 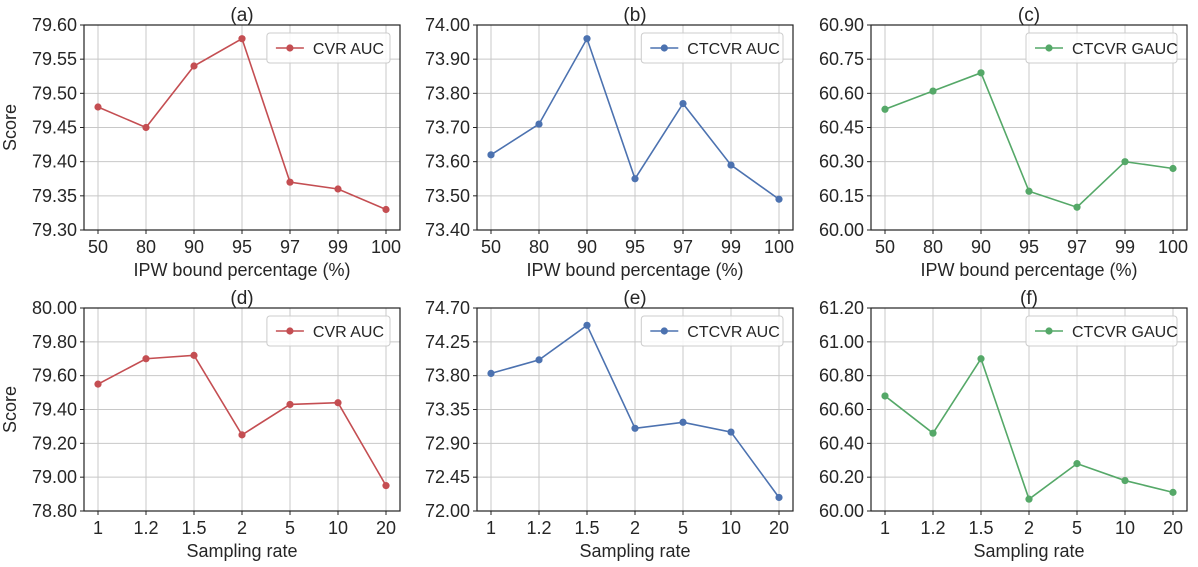 I want to click on y-tick-label: 74.25, so click(x=447, y=342).